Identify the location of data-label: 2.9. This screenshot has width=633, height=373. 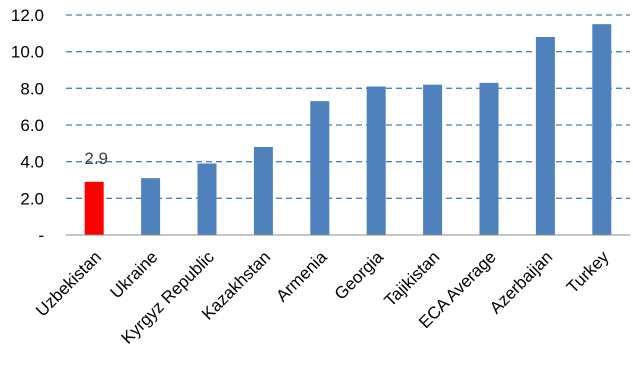
(96, 158).